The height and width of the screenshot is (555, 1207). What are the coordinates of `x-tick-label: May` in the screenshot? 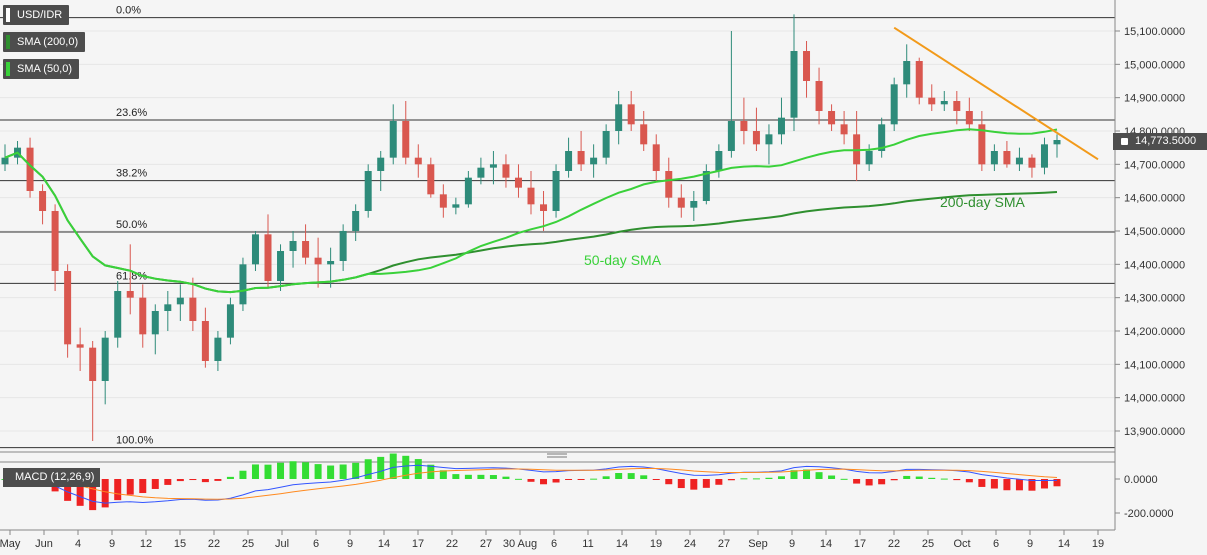 It's located at (10, 544).